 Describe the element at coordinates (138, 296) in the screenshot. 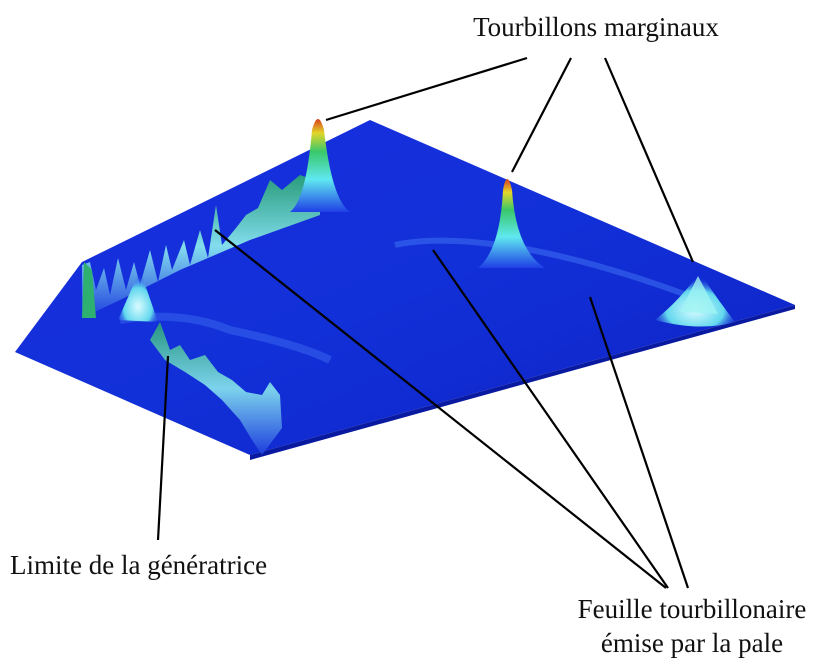

I see `edge-bump` at that location.